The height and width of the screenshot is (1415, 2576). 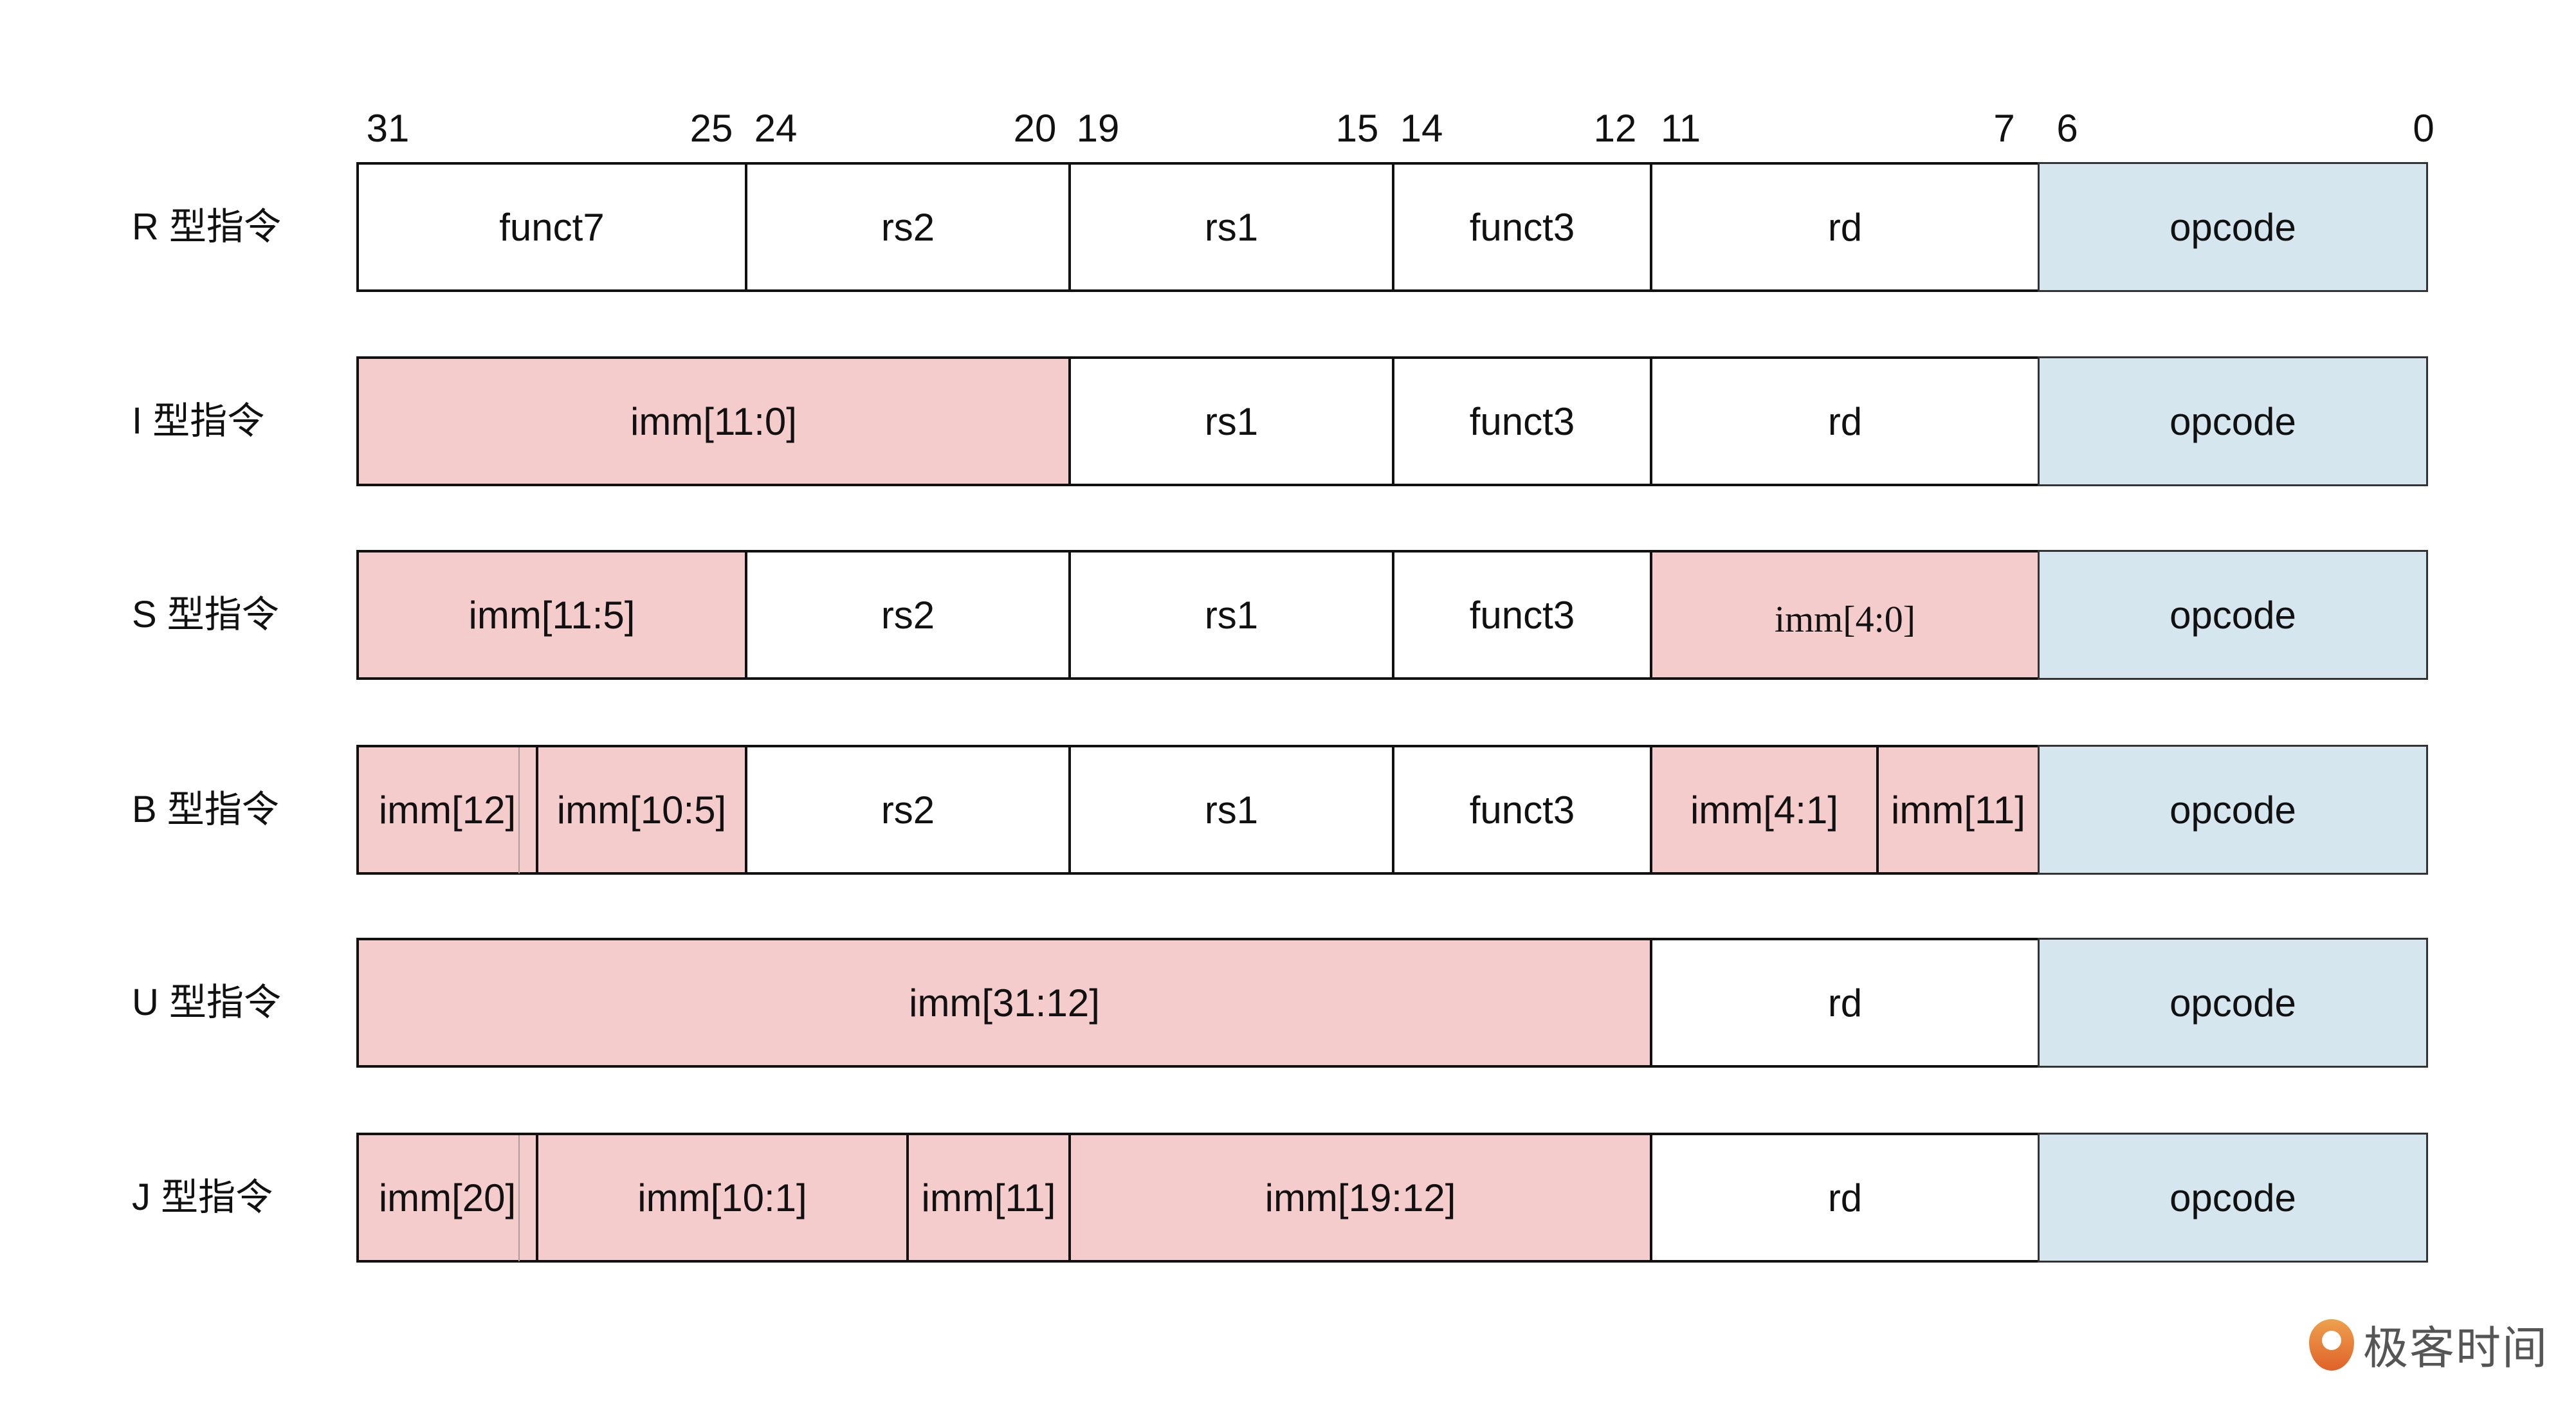 What do you see at coordinates (1845, 615) in the screenshot?
I see `field-cell: imm[4:0]` at bounding box center [1845, 615].